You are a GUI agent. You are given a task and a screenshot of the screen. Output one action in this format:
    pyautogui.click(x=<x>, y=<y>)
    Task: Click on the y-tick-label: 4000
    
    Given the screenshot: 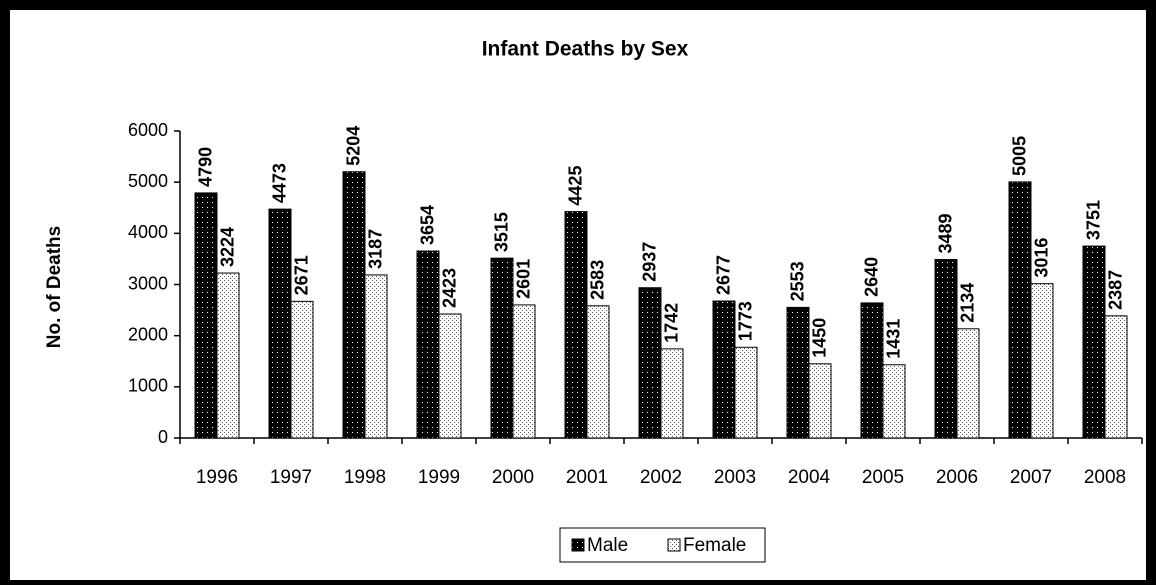 What is the action you would take?
    pyautogui.click(x=148, y=232)
    